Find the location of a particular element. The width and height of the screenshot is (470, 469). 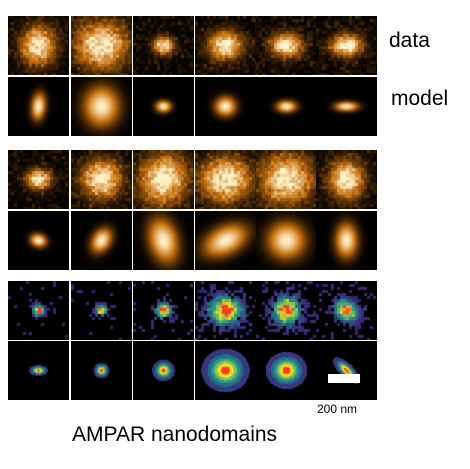

scale-bar-label: 200 nm is located at coordinates (337, 409).